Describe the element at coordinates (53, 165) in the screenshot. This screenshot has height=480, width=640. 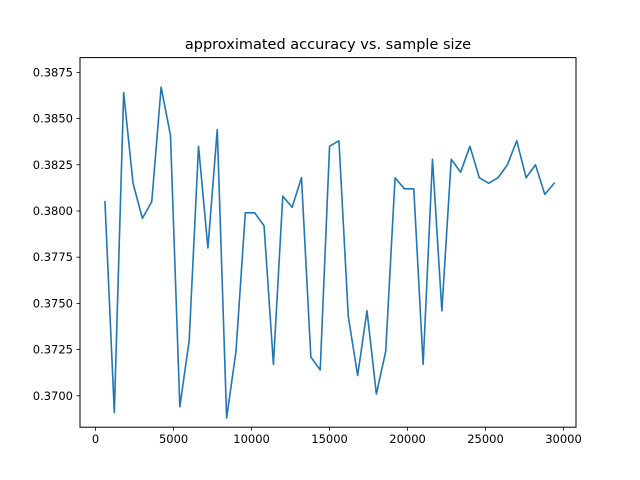
I see `y-tick-label: 0.3825` at that location.